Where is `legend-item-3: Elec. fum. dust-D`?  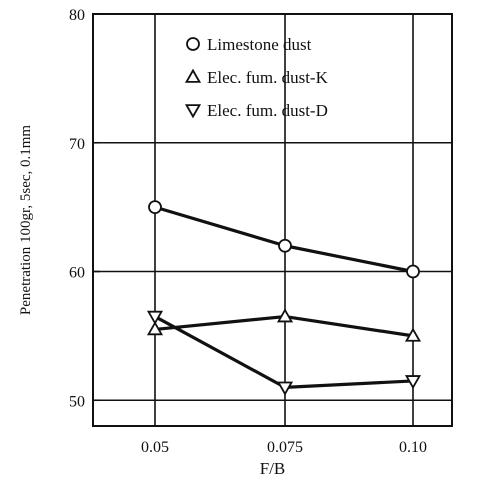 legend-item-3: Elec. fum. dust-D is located at coordinates (256, 110).